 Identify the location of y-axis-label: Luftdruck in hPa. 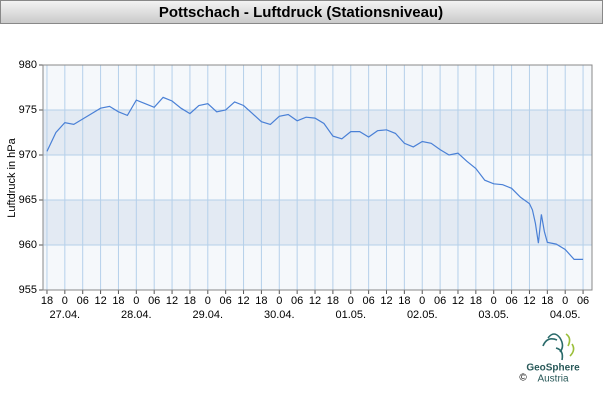
(12, 177).